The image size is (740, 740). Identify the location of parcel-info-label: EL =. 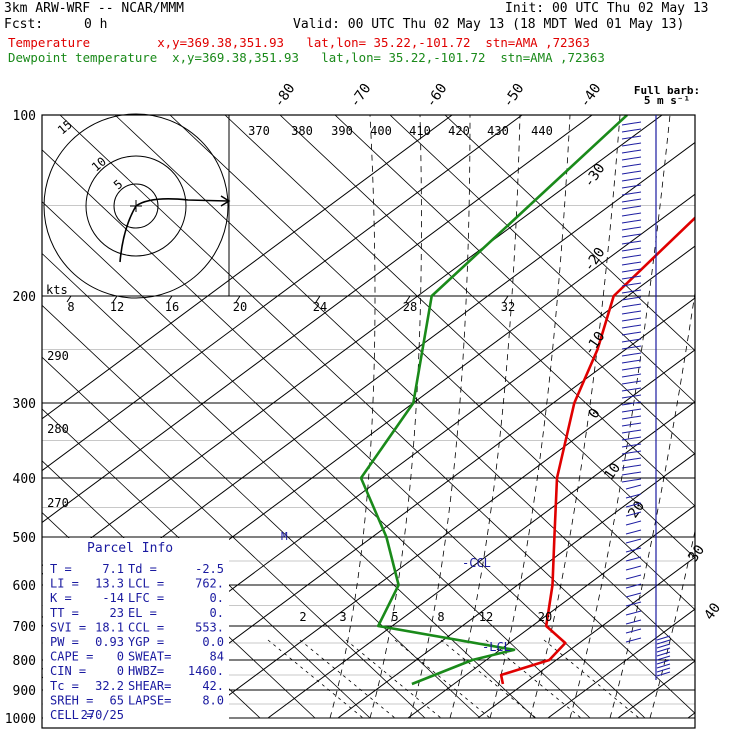
(142, 613).